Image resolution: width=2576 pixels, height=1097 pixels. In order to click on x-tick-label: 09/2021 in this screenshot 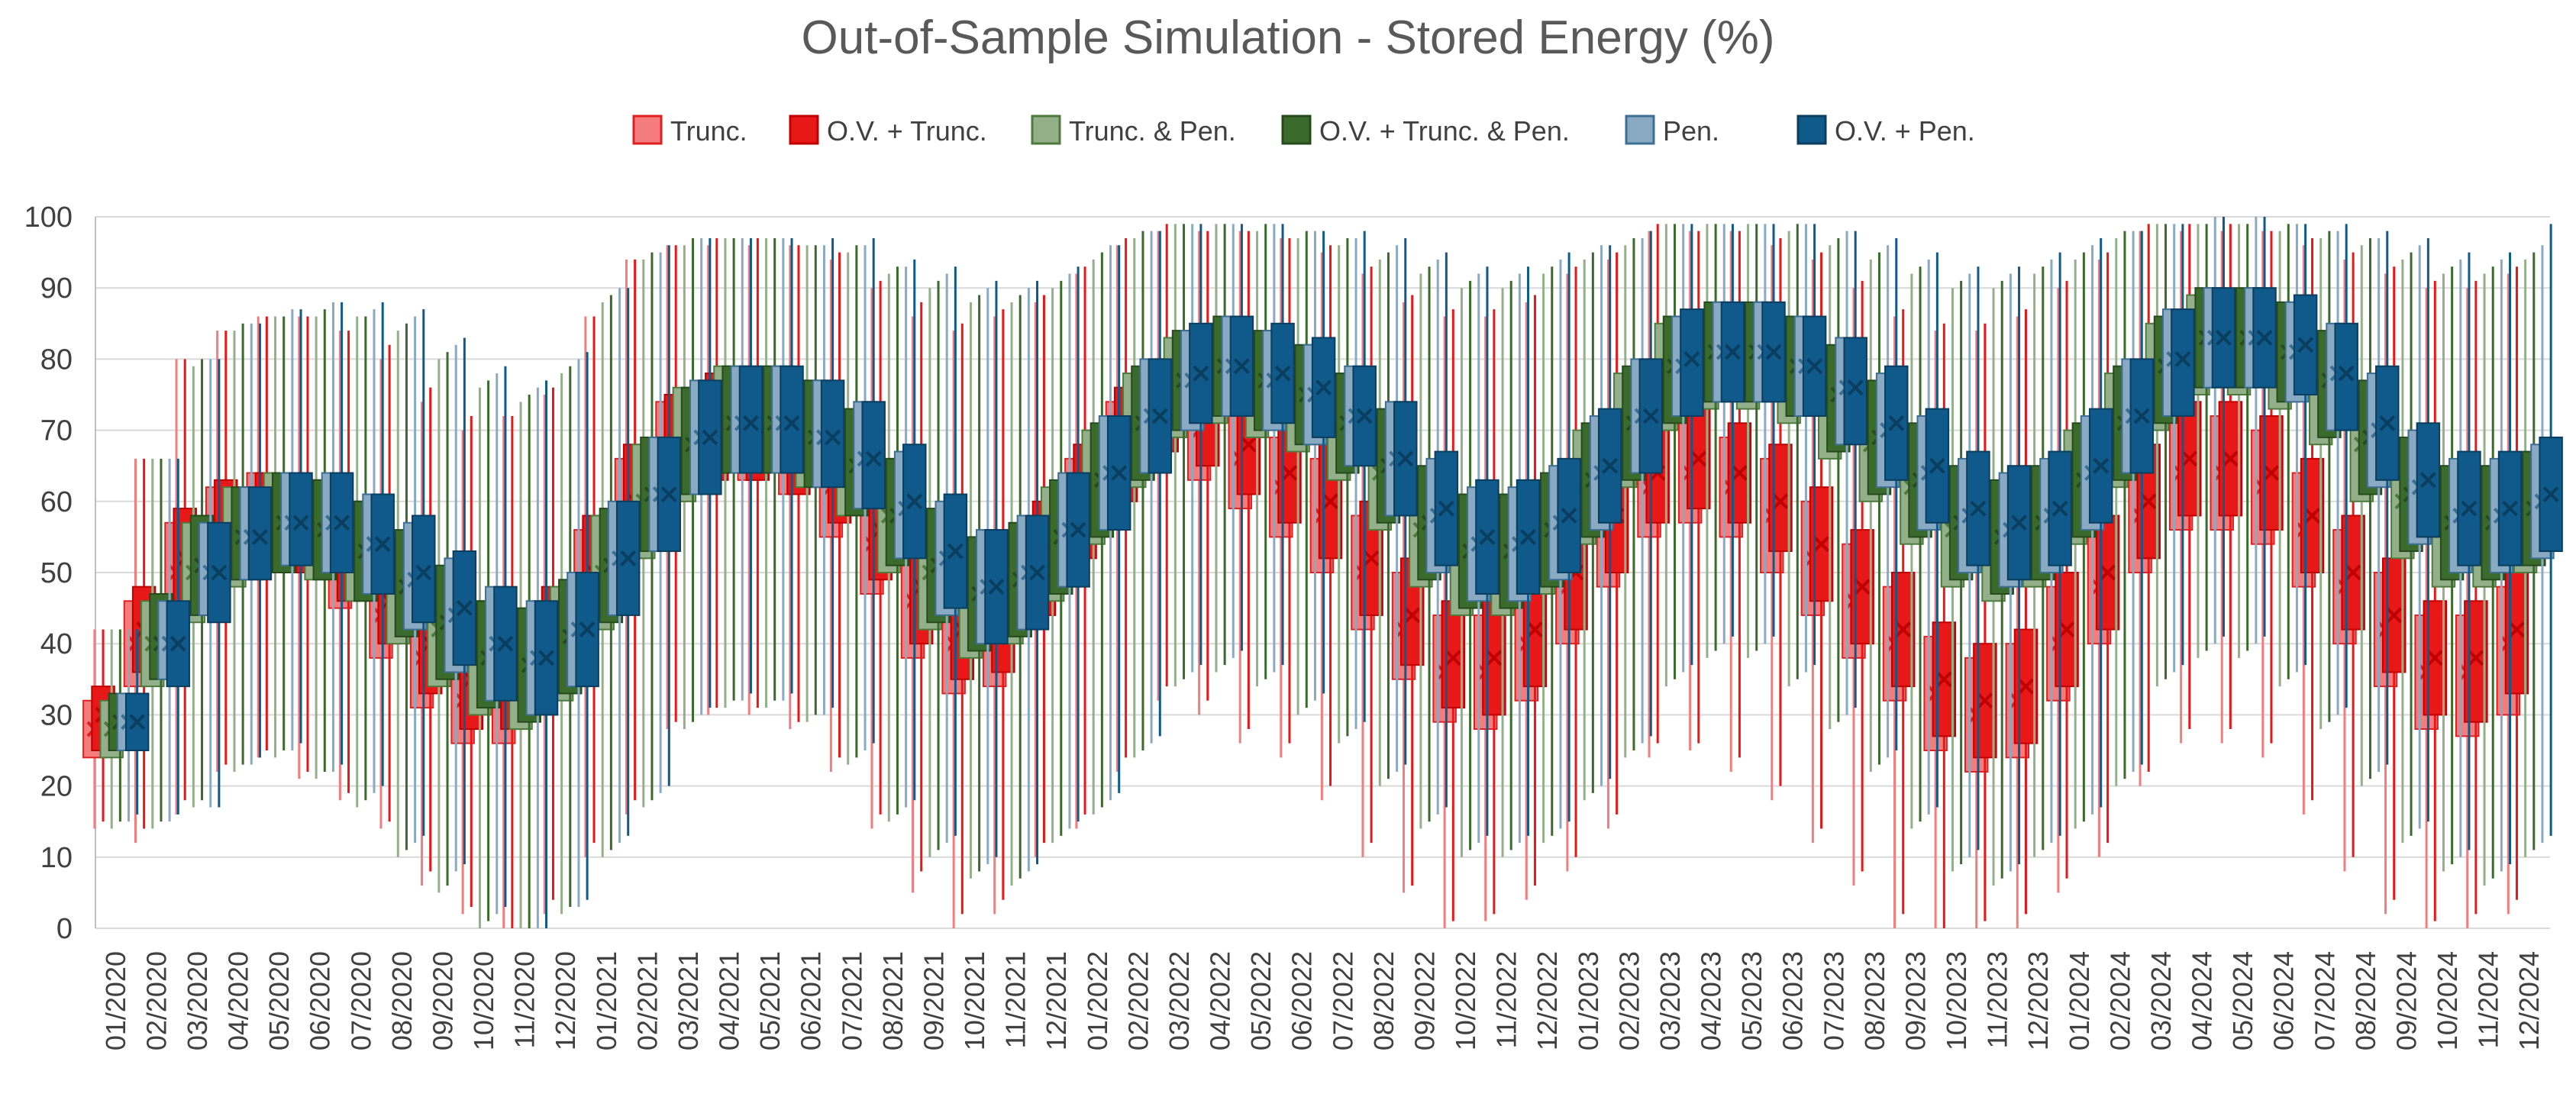, I will do `click(933, 1001)`.